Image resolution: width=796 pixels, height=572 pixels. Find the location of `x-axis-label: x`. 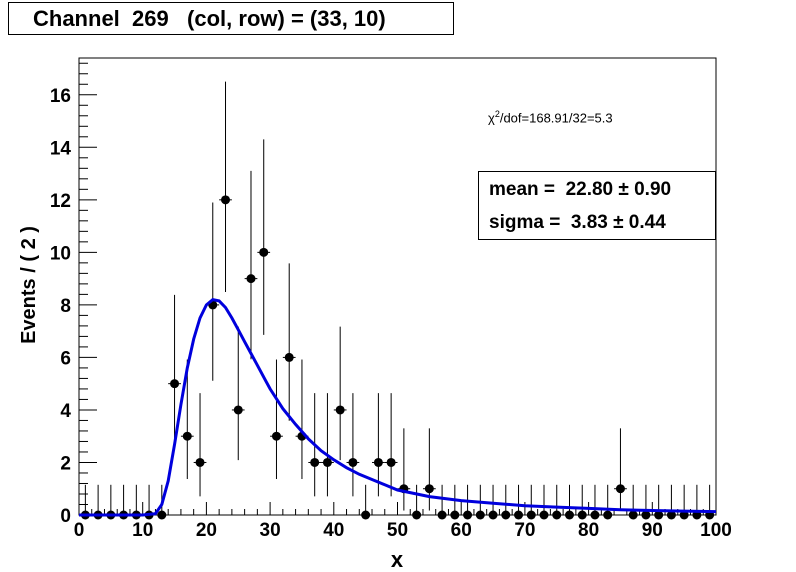

x-axis-label: x is located at coordinates (397, 559).